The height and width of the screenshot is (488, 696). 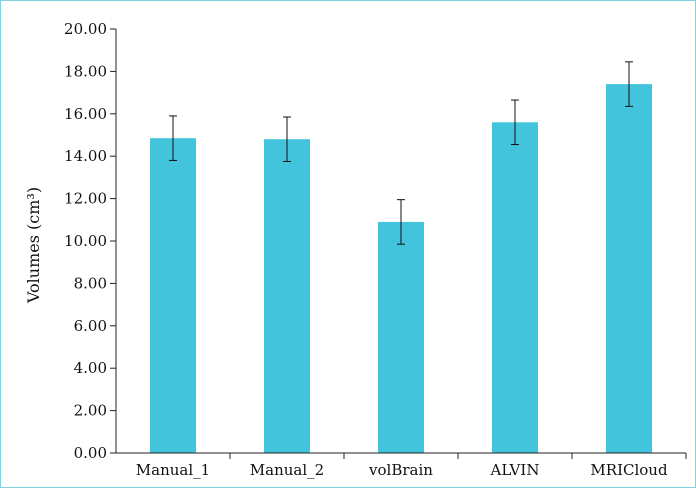 I want to click on x-tick-label: ALVIN, so click(x=515, y=470).